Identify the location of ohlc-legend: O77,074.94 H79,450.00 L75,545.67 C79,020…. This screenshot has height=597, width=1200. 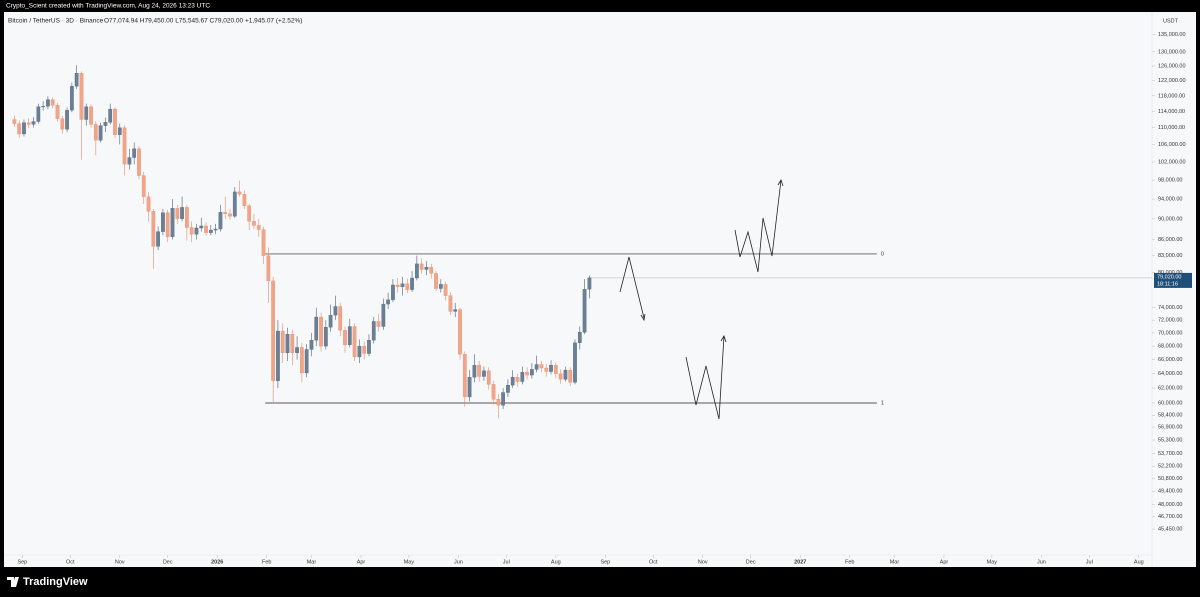
(203, 21).